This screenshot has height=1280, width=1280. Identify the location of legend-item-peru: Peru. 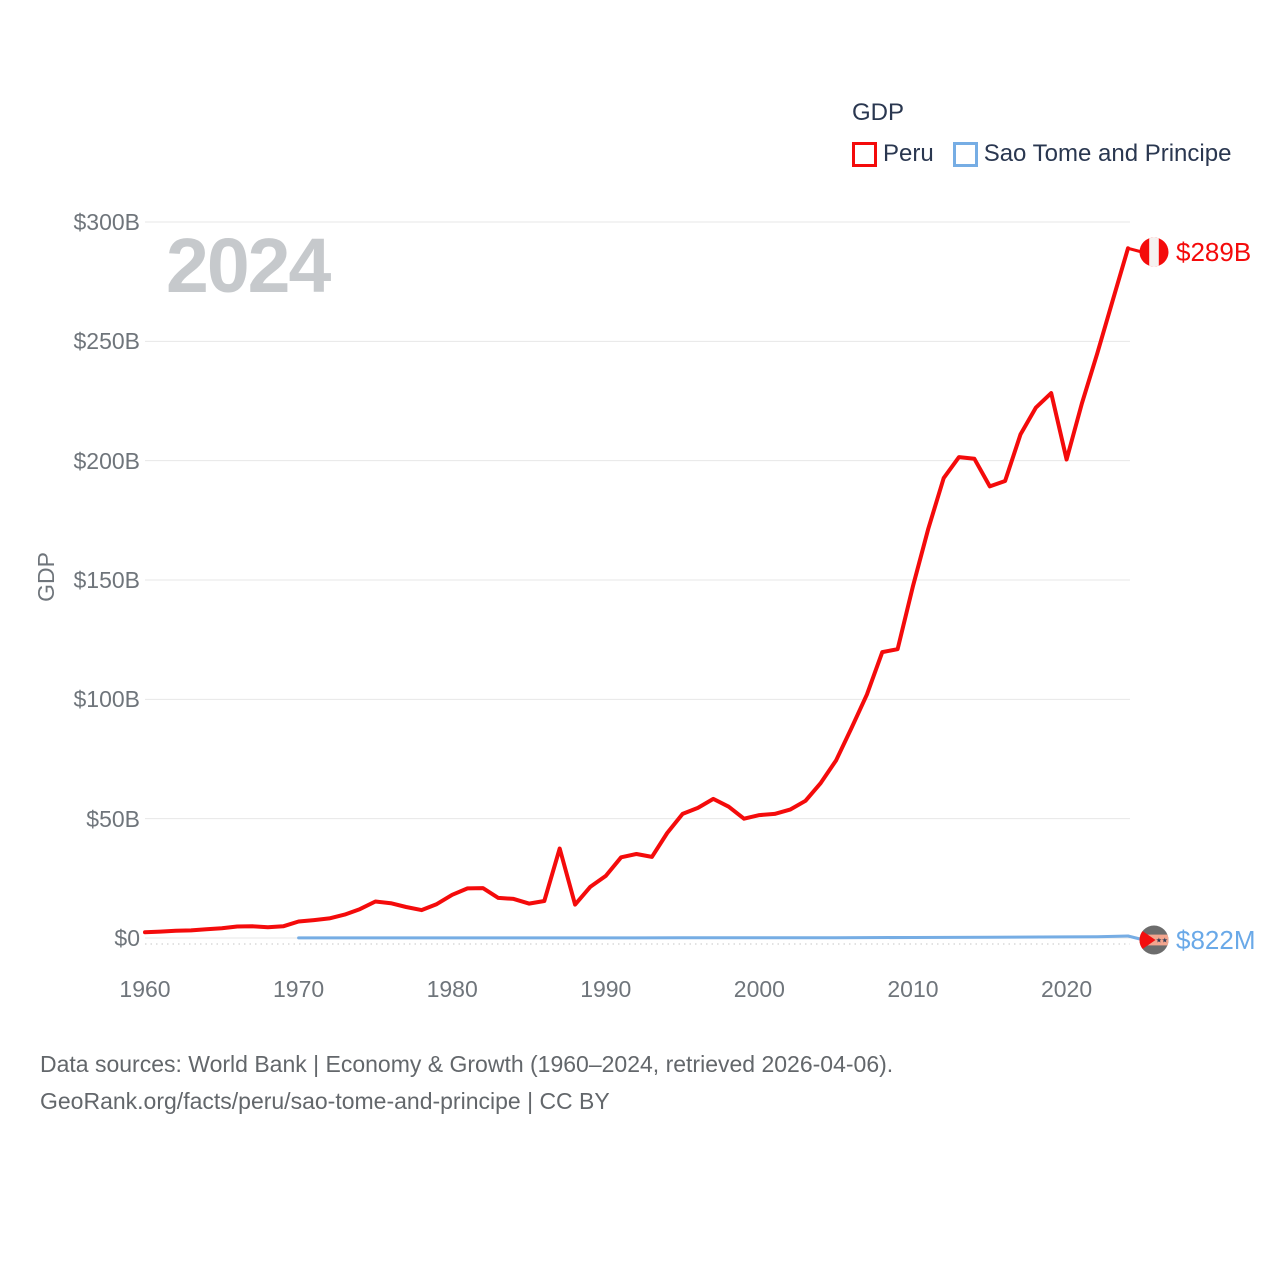
(893, 154).